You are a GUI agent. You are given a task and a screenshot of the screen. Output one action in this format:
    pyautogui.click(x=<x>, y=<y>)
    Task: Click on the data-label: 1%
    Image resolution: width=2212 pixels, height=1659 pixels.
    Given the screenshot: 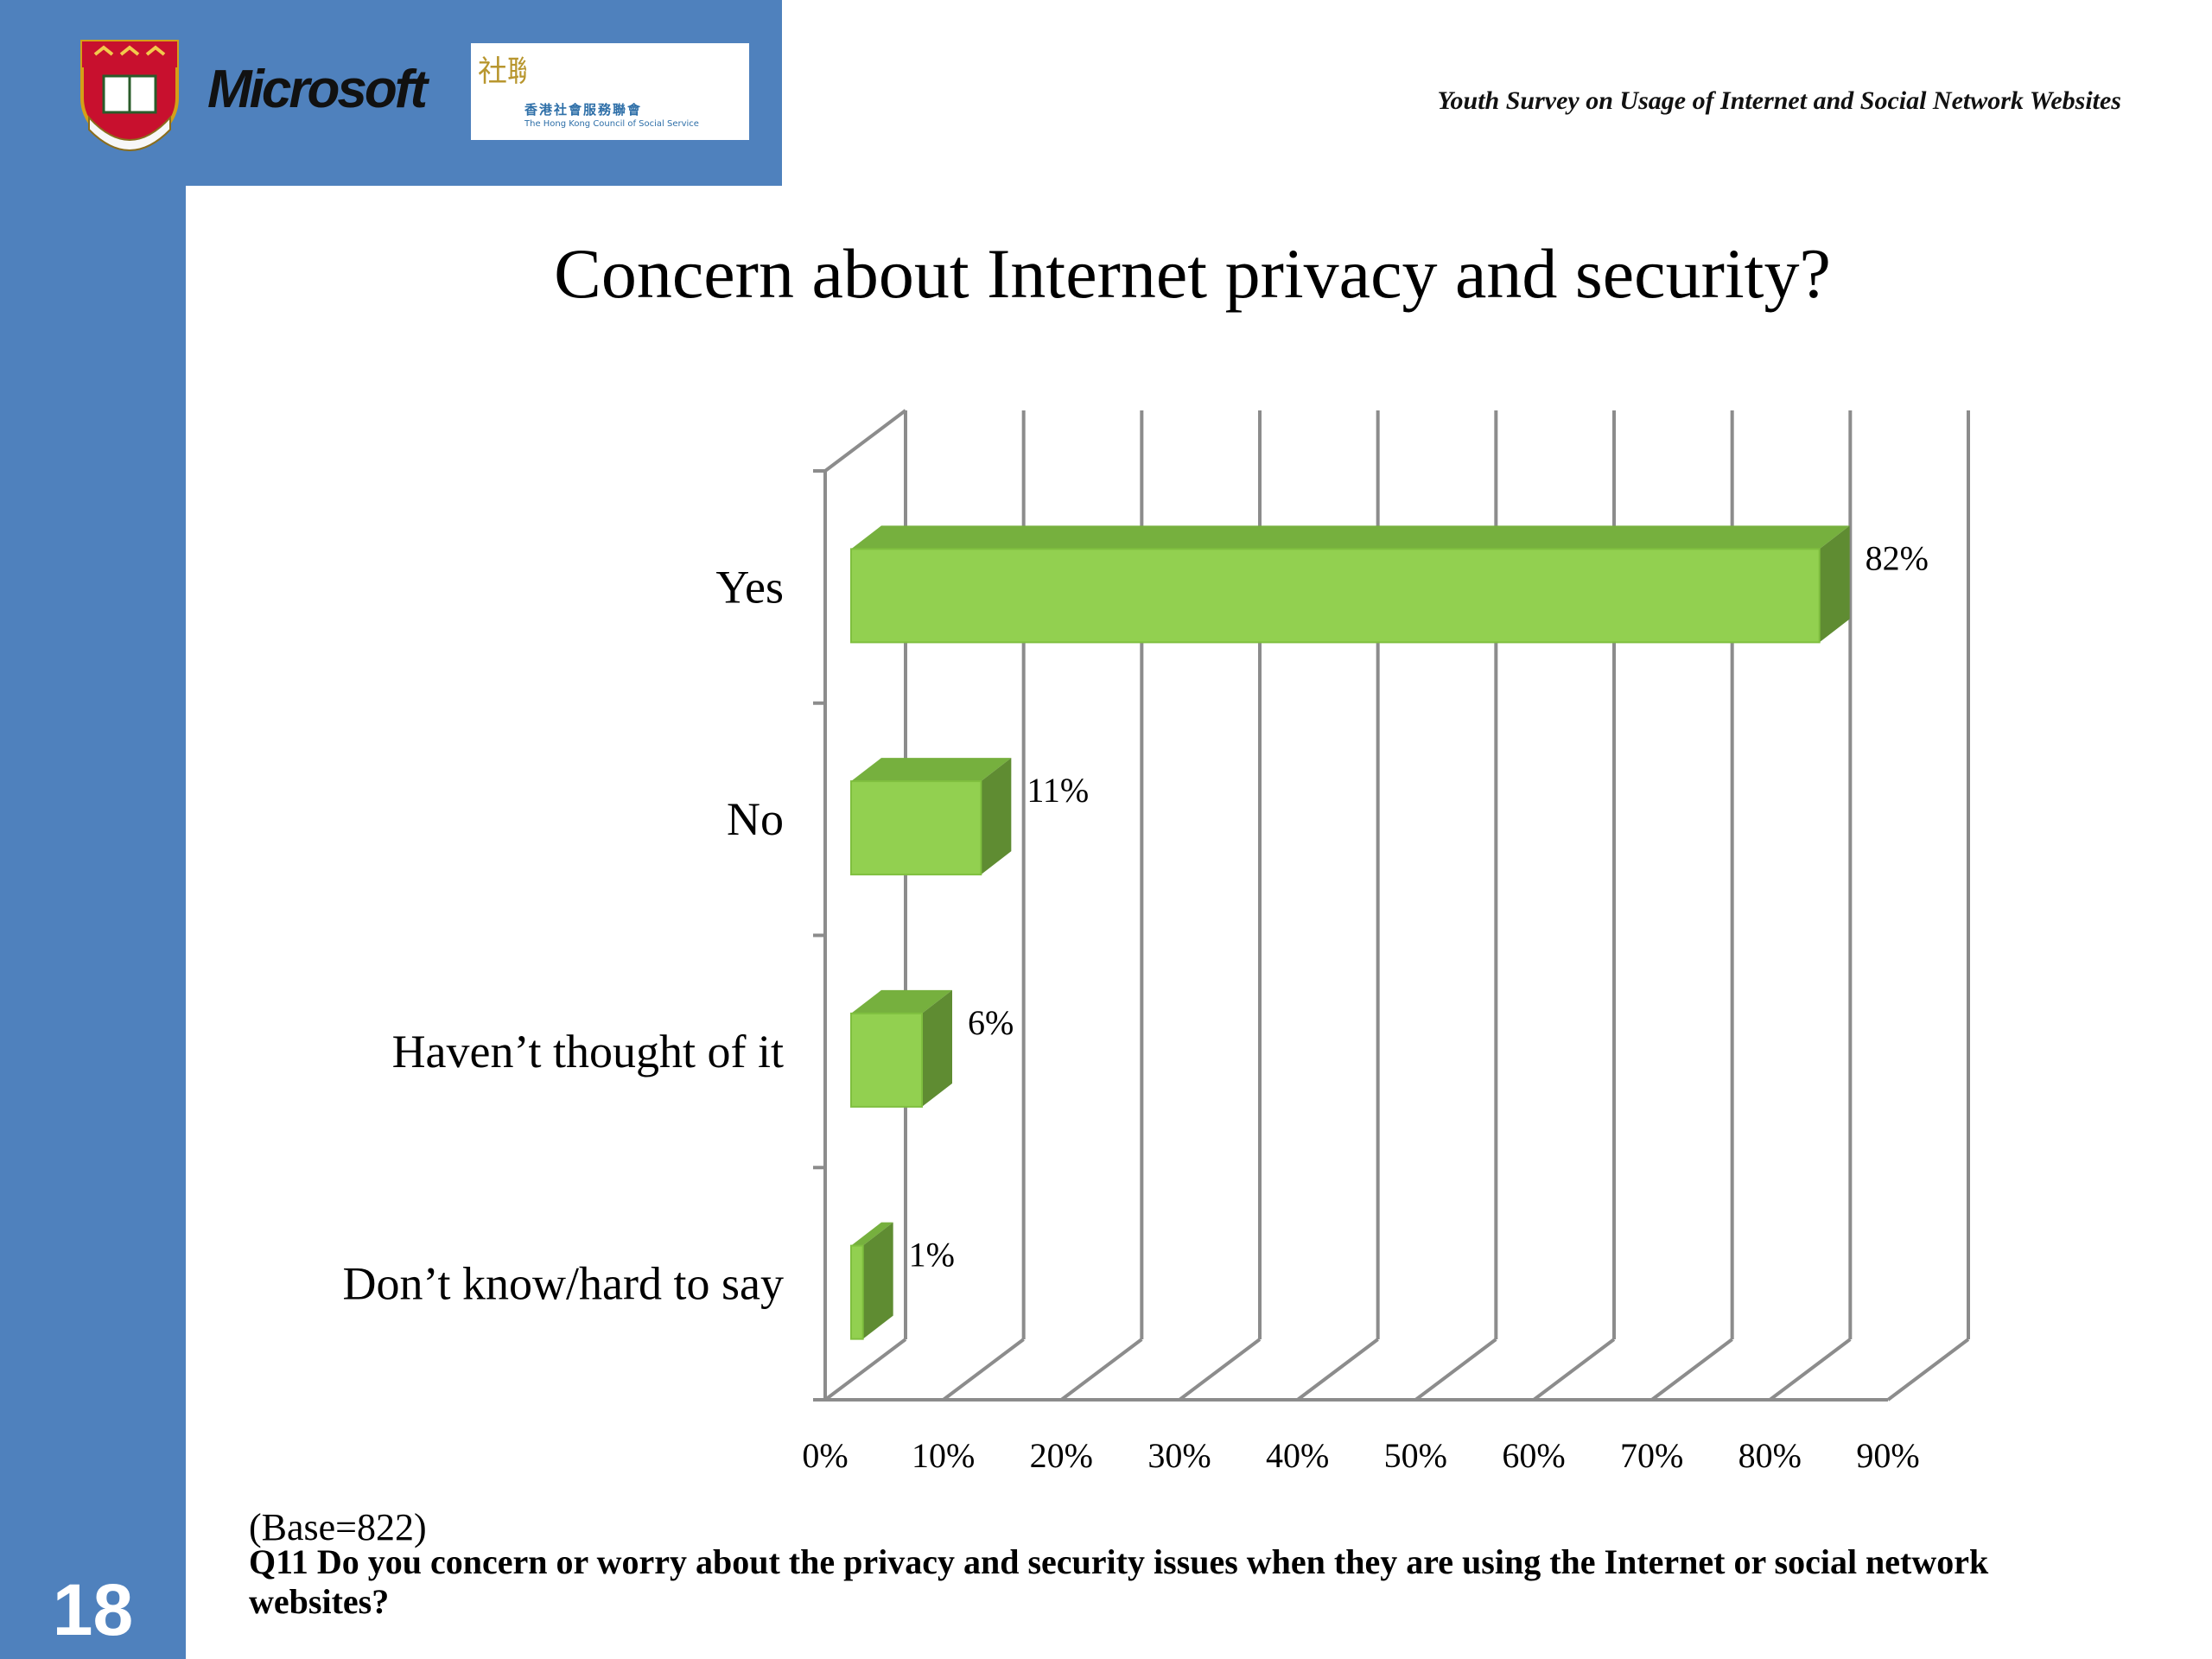 What is the action you would take?
    pyautogui.click(x=932, y=1255)
    